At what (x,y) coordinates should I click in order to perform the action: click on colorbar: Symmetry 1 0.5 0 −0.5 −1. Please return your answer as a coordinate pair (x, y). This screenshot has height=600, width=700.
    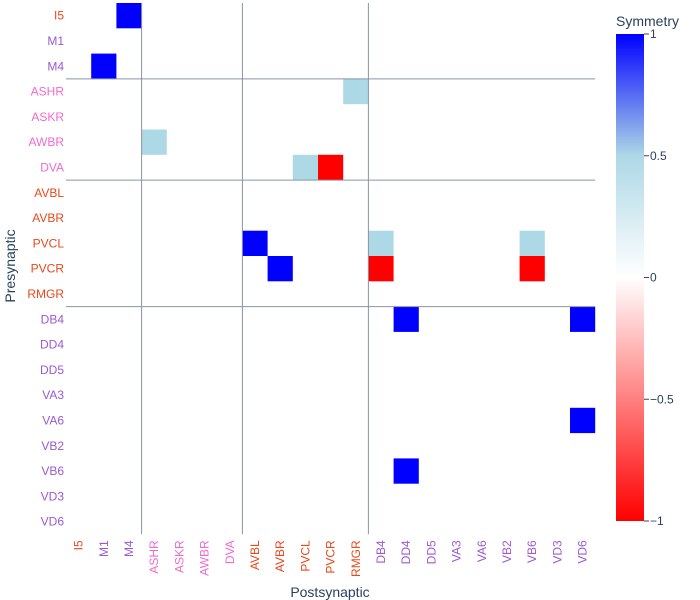
    Looking at the image, I should click on (647, 270).